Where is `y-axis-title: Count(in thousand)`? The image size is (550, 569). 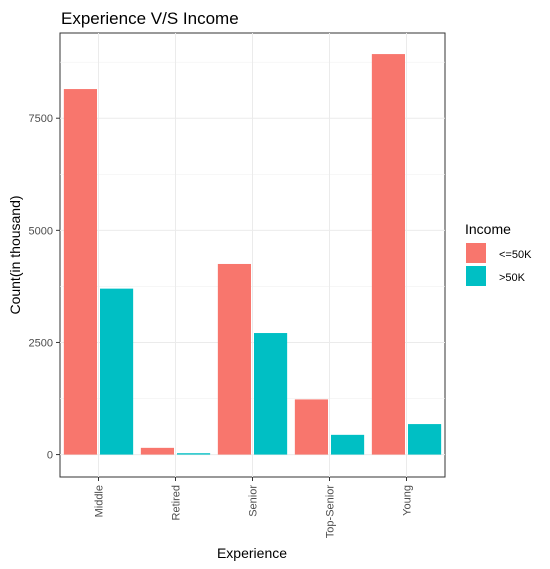 y-axis-title: Count(in thousand) is located at coordinates (15, 254).